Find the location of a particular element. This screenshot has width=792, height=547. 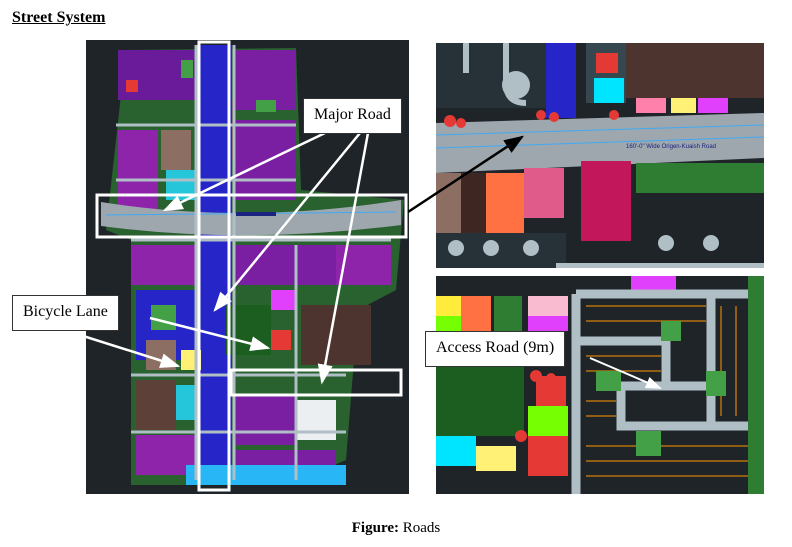

green-patches is located at coordinates (661, 388).